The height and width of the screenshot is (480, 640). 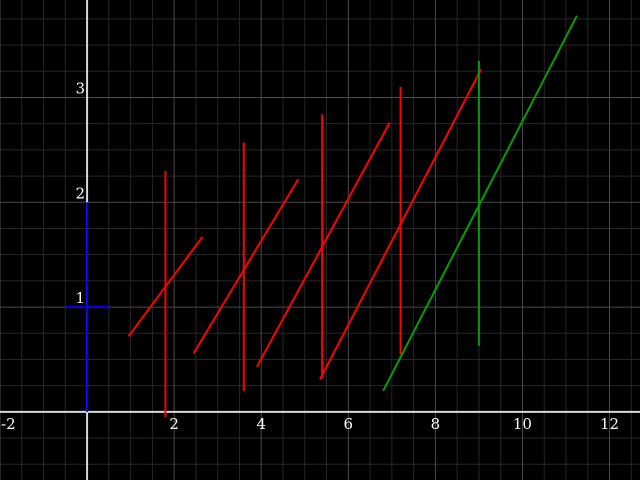 What do you see at coordinates (174, 424) in the screenshot?
I see `x-tick-label: 2` at bounding box center [174, 424].